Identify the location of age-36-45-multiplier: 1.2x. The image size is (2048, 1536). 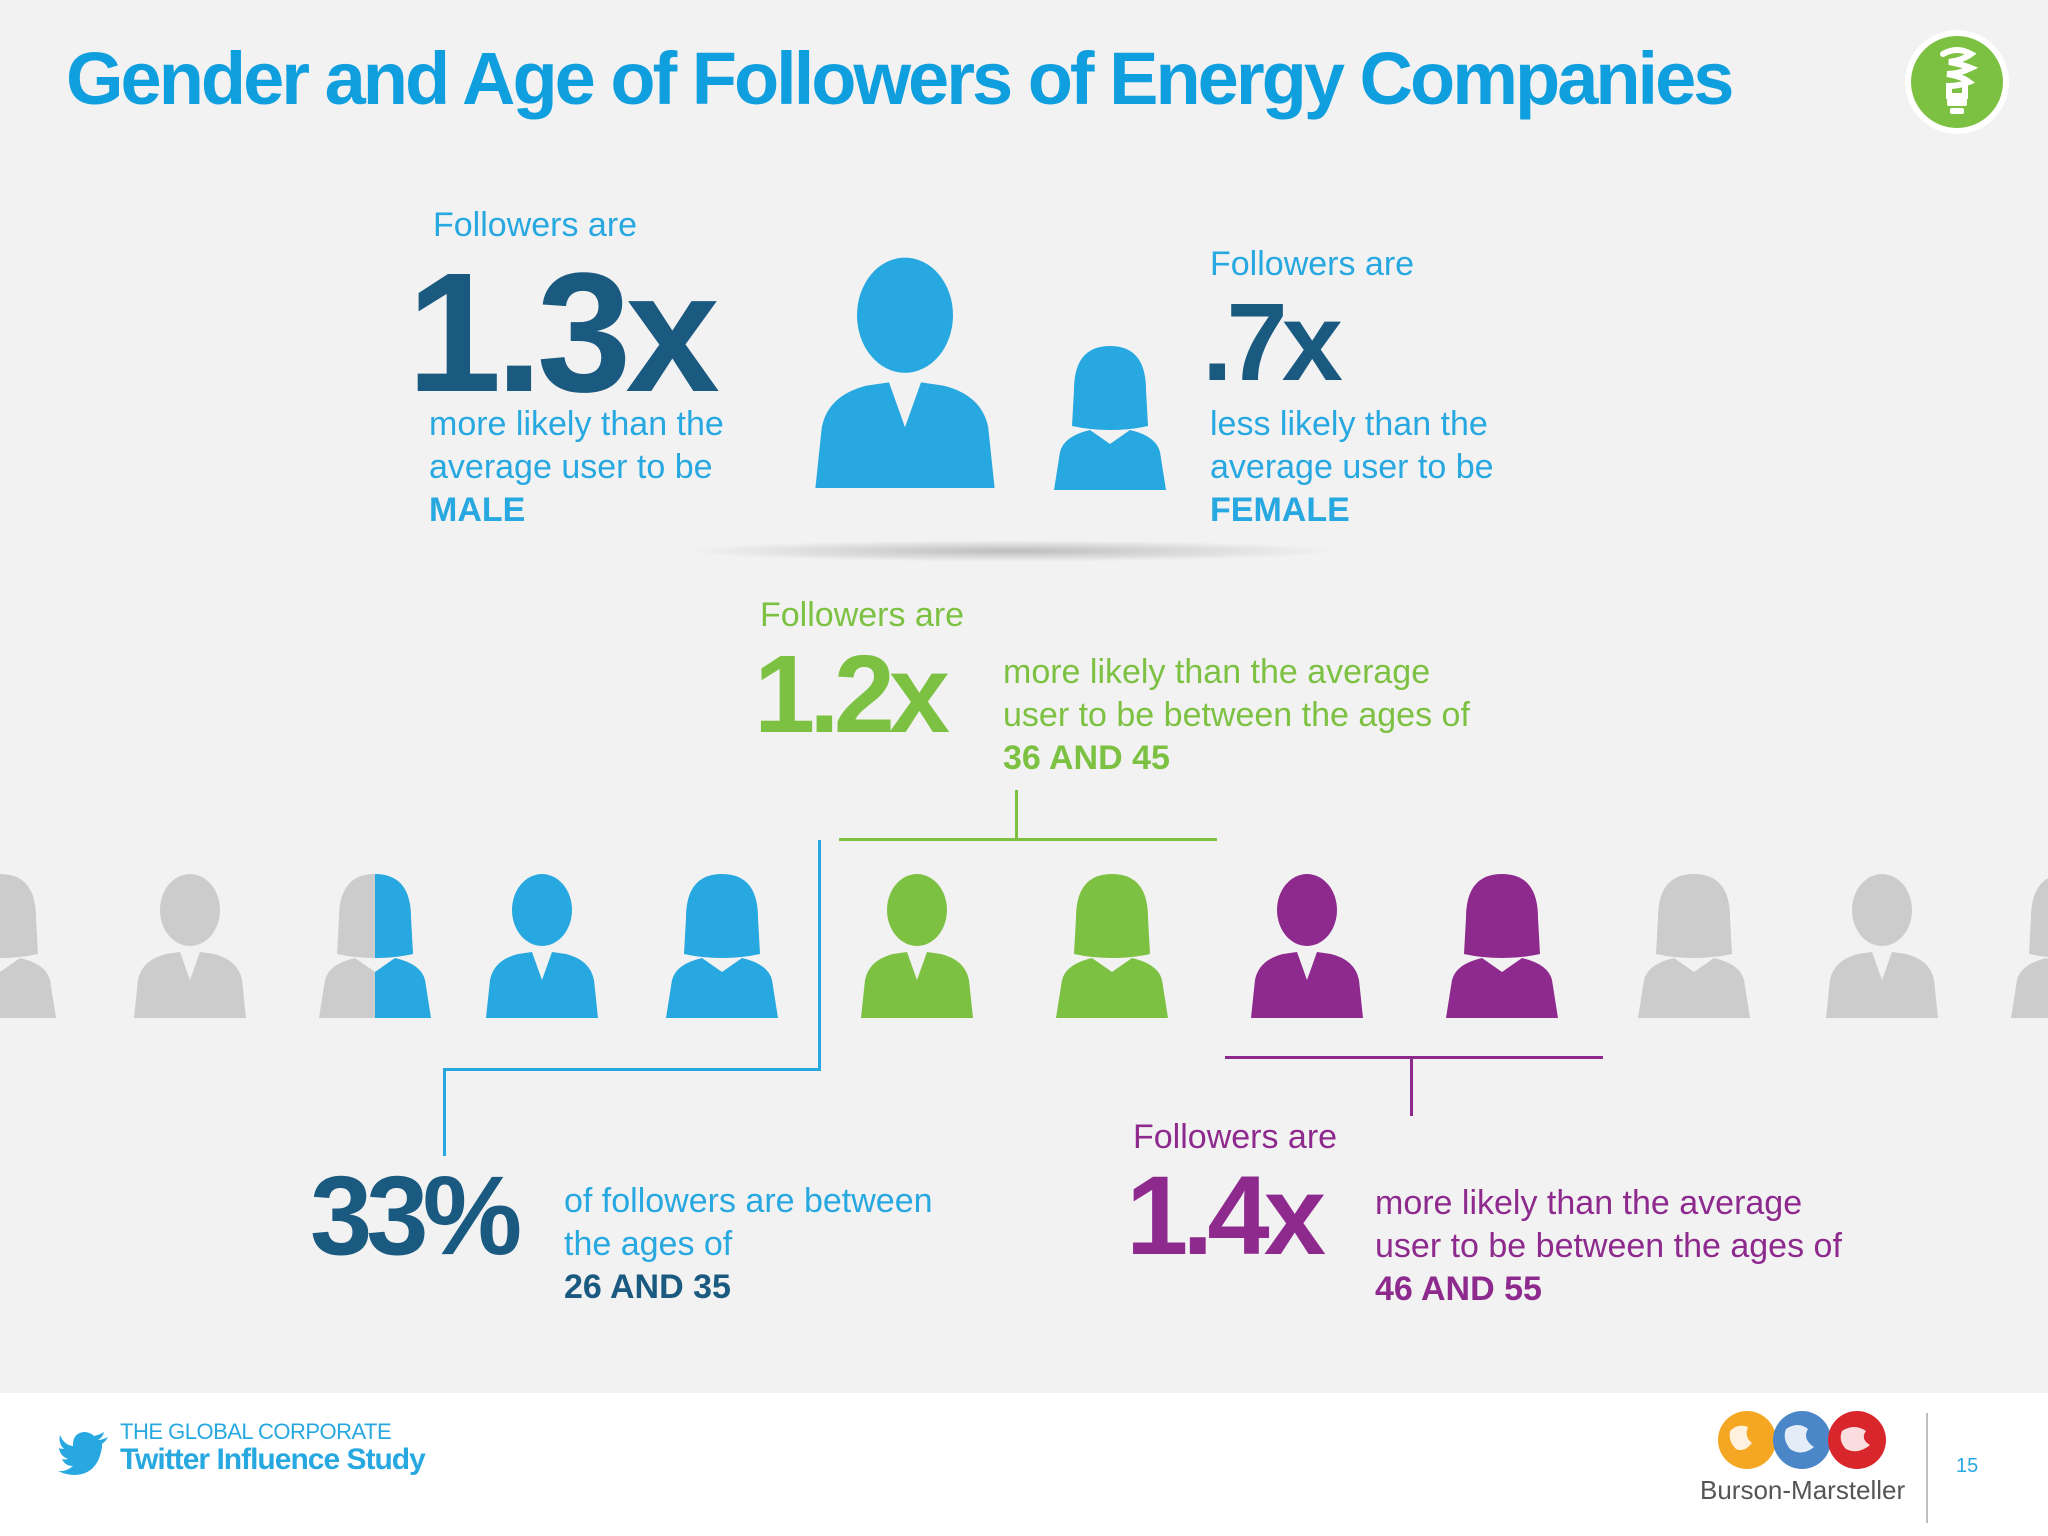
(852, 694).